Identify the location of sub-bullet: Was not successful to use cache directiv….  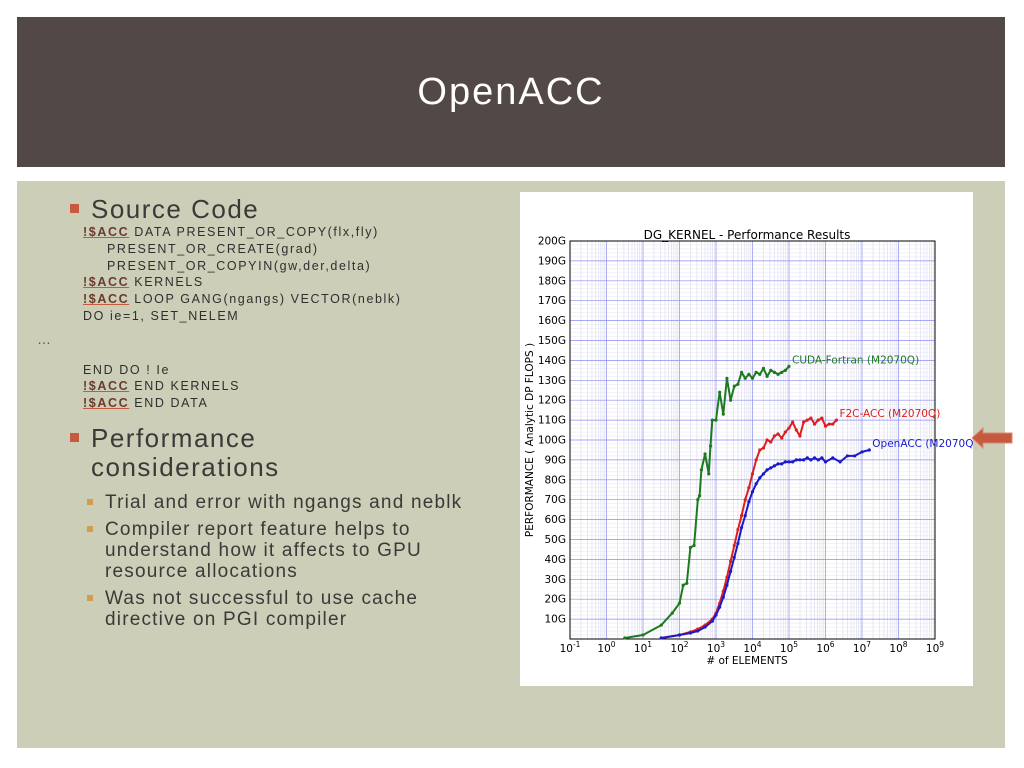
(275, 609).